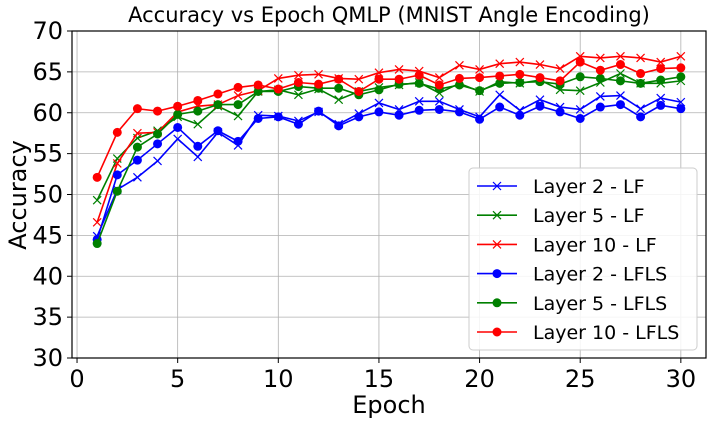 This screenshot has width=712, height=428. I want to click on x-tick-label: 0, so click(76, 379).